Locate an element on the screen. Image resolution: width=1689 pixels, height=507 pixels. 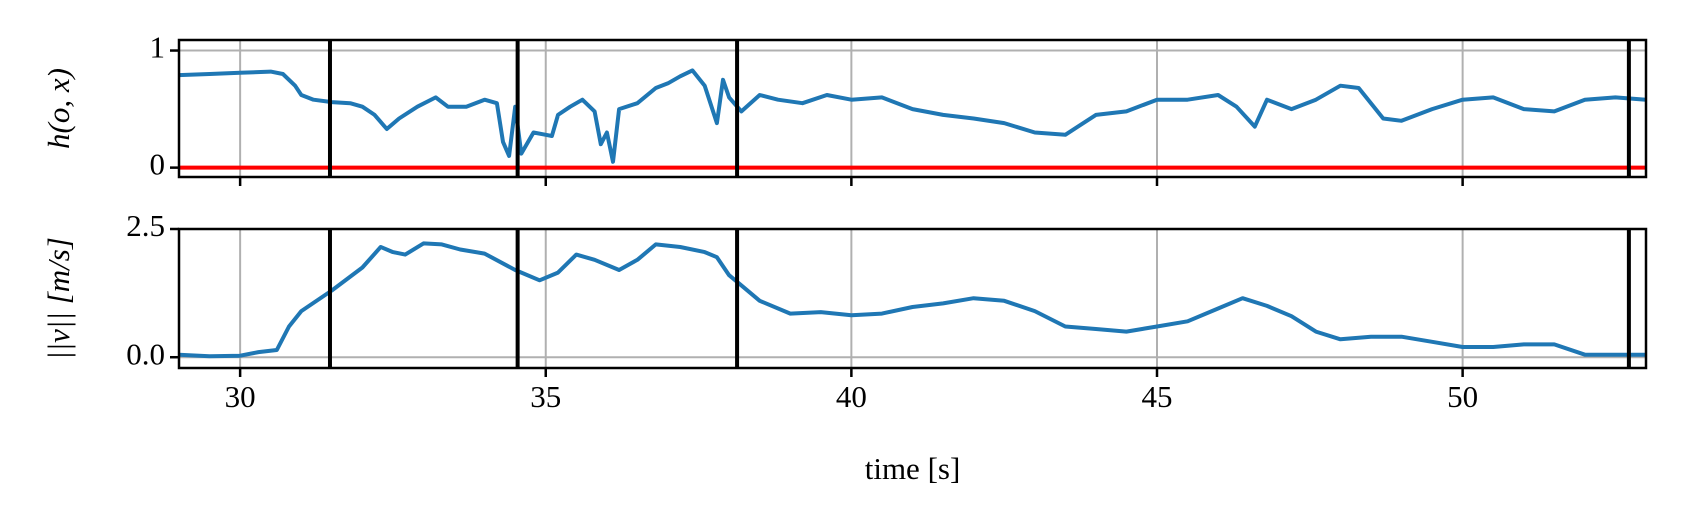
x-tick-label: 45 is located at coordinates (1157, 396).